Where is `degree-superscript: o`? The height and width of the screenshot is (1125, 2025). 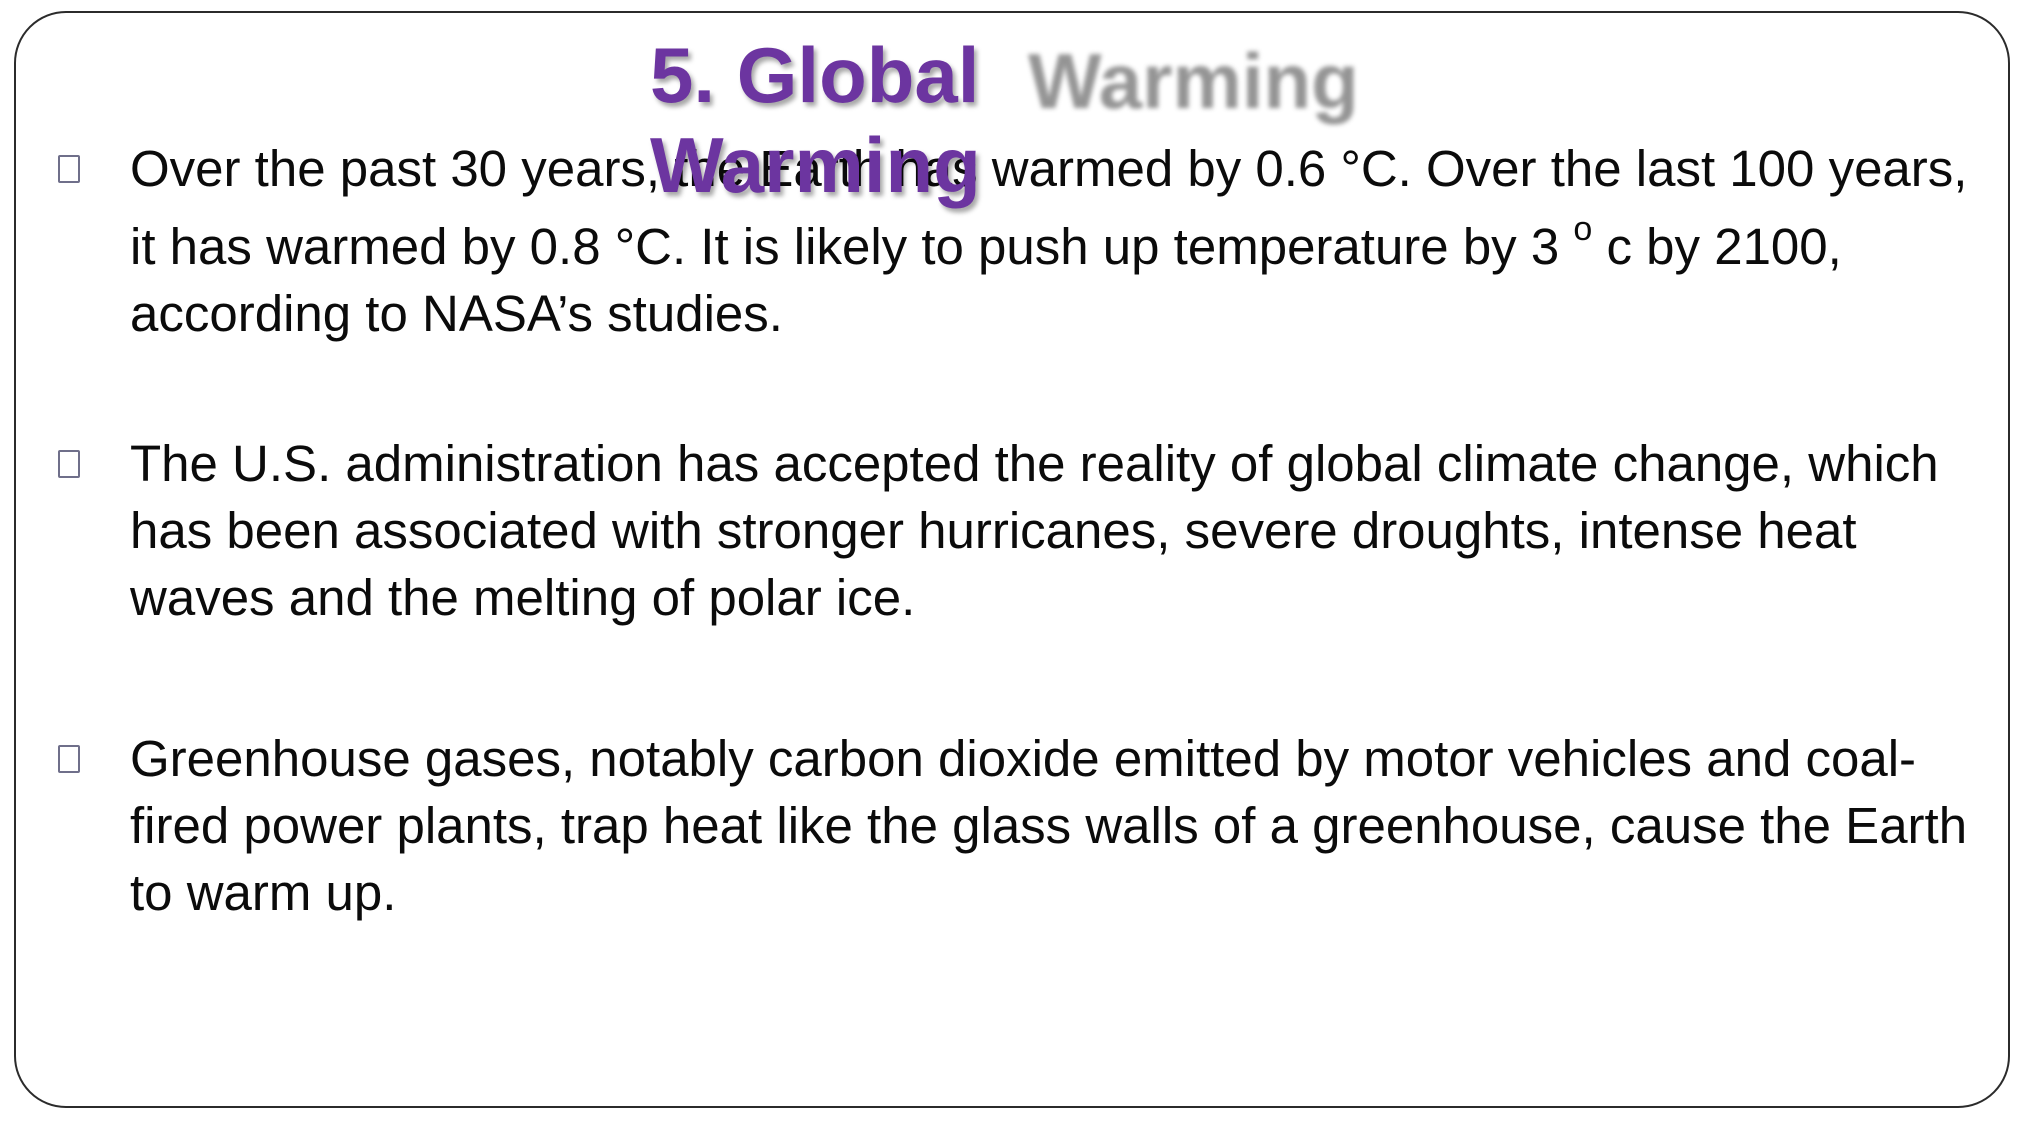 degree-superscript: o is located at coordinates (1583, 229).